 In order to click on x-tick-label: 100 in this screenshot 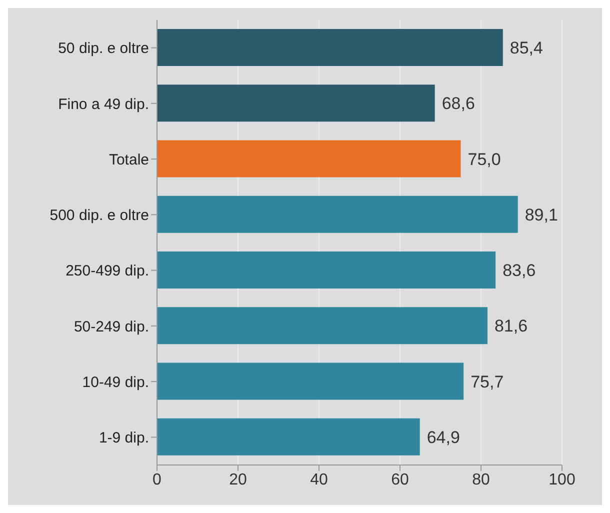, I will do `click(562, 479)`.